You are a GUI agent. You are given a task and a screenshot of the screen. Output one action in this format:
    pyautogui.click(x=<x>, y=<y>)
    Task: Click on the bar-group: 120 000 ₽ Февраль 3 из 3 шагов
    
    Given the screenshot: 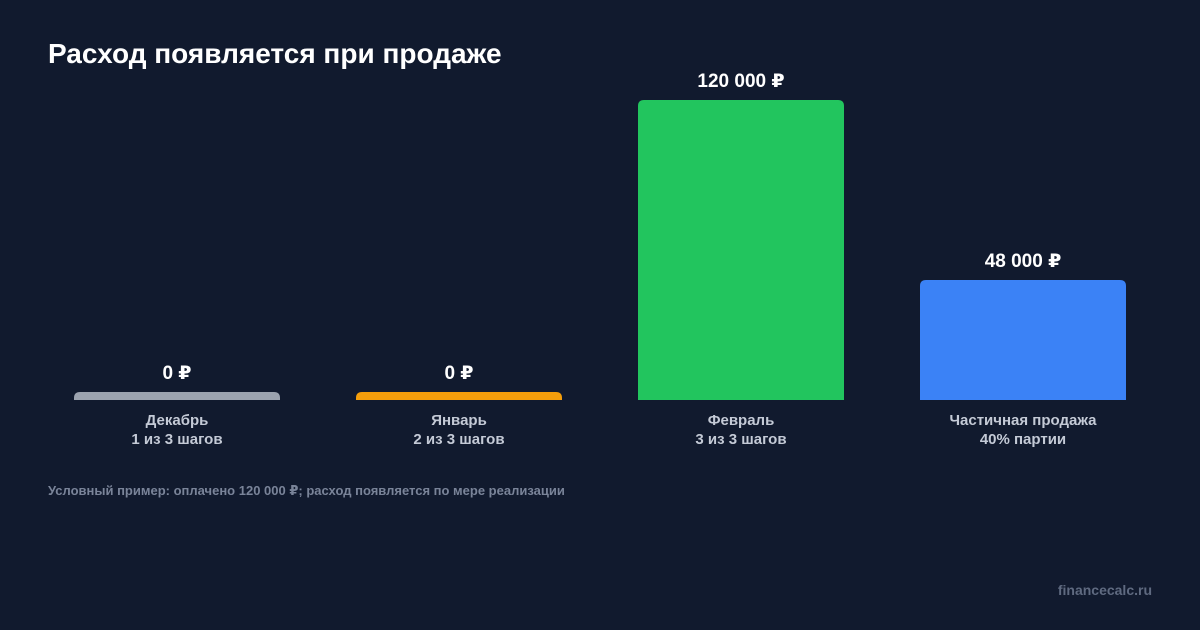 What is the action you would take?
    pyautogui.click(x=741, y=259)
    